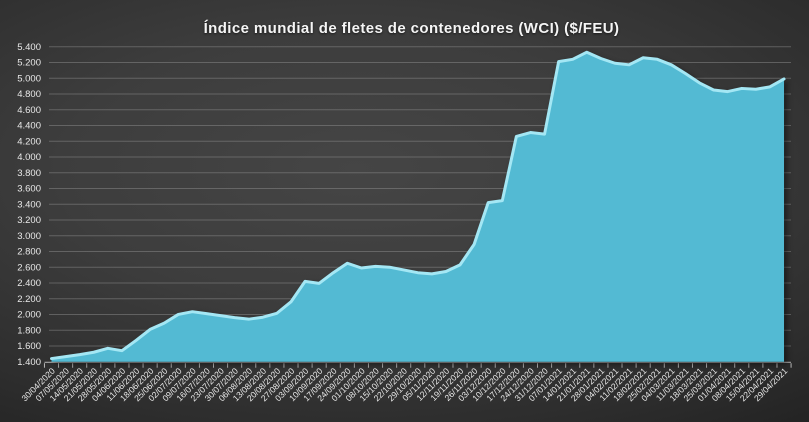 This screenshot has height=422, width=809. What do you see at coordinates (29, 283) in the screenshot?
I see `y-axis-label: 2.400` at bounding box center [29, 283].